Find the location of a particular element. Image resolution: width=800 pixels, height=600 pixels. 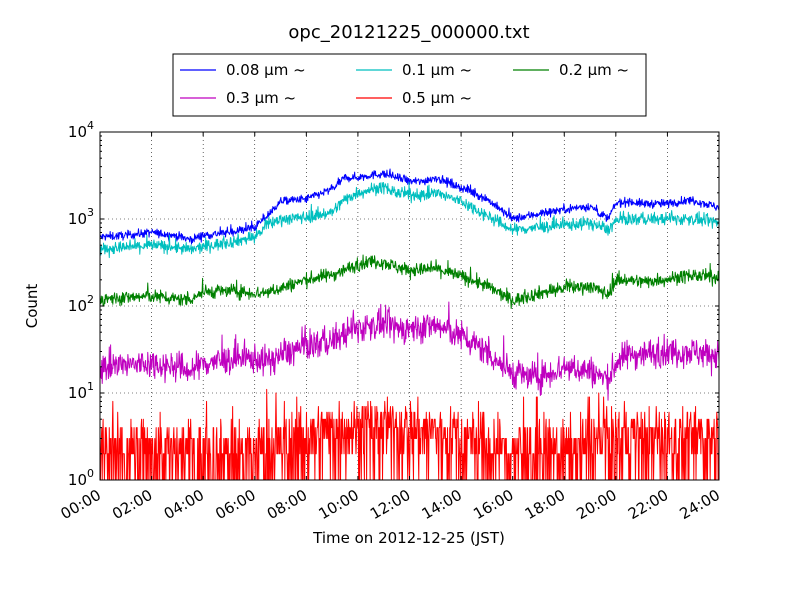

chart-title: opc_20121225_000000.txt is located at coordinates (408, 32).